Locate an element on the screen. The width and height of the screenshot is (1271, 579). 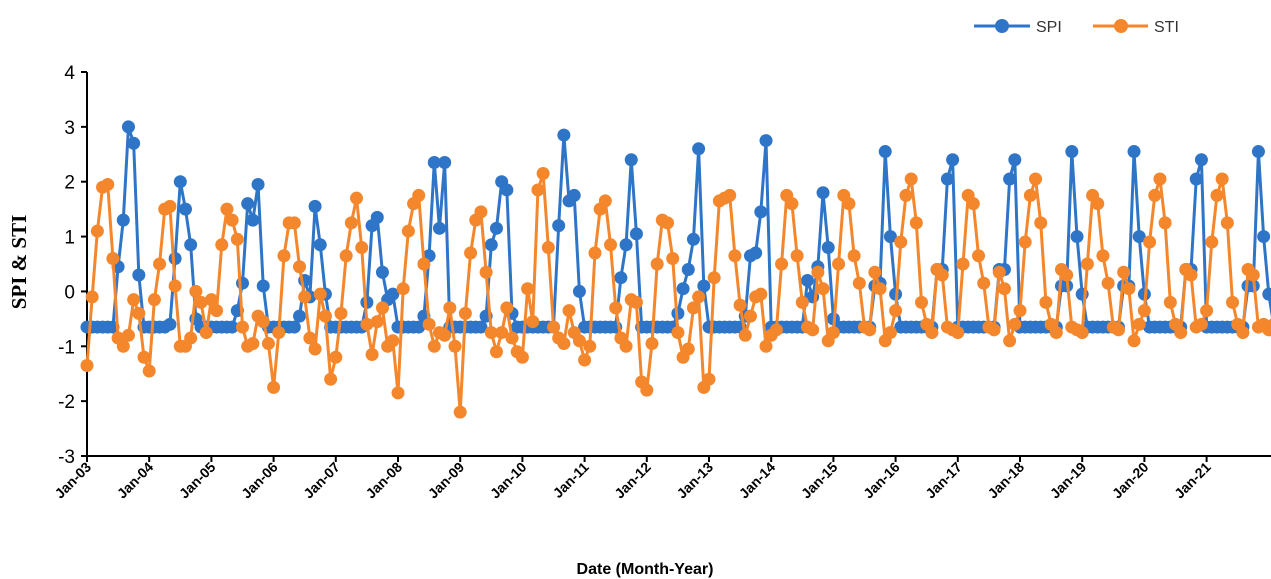
legend-marker-spi is located at coordinates (1002, 26).